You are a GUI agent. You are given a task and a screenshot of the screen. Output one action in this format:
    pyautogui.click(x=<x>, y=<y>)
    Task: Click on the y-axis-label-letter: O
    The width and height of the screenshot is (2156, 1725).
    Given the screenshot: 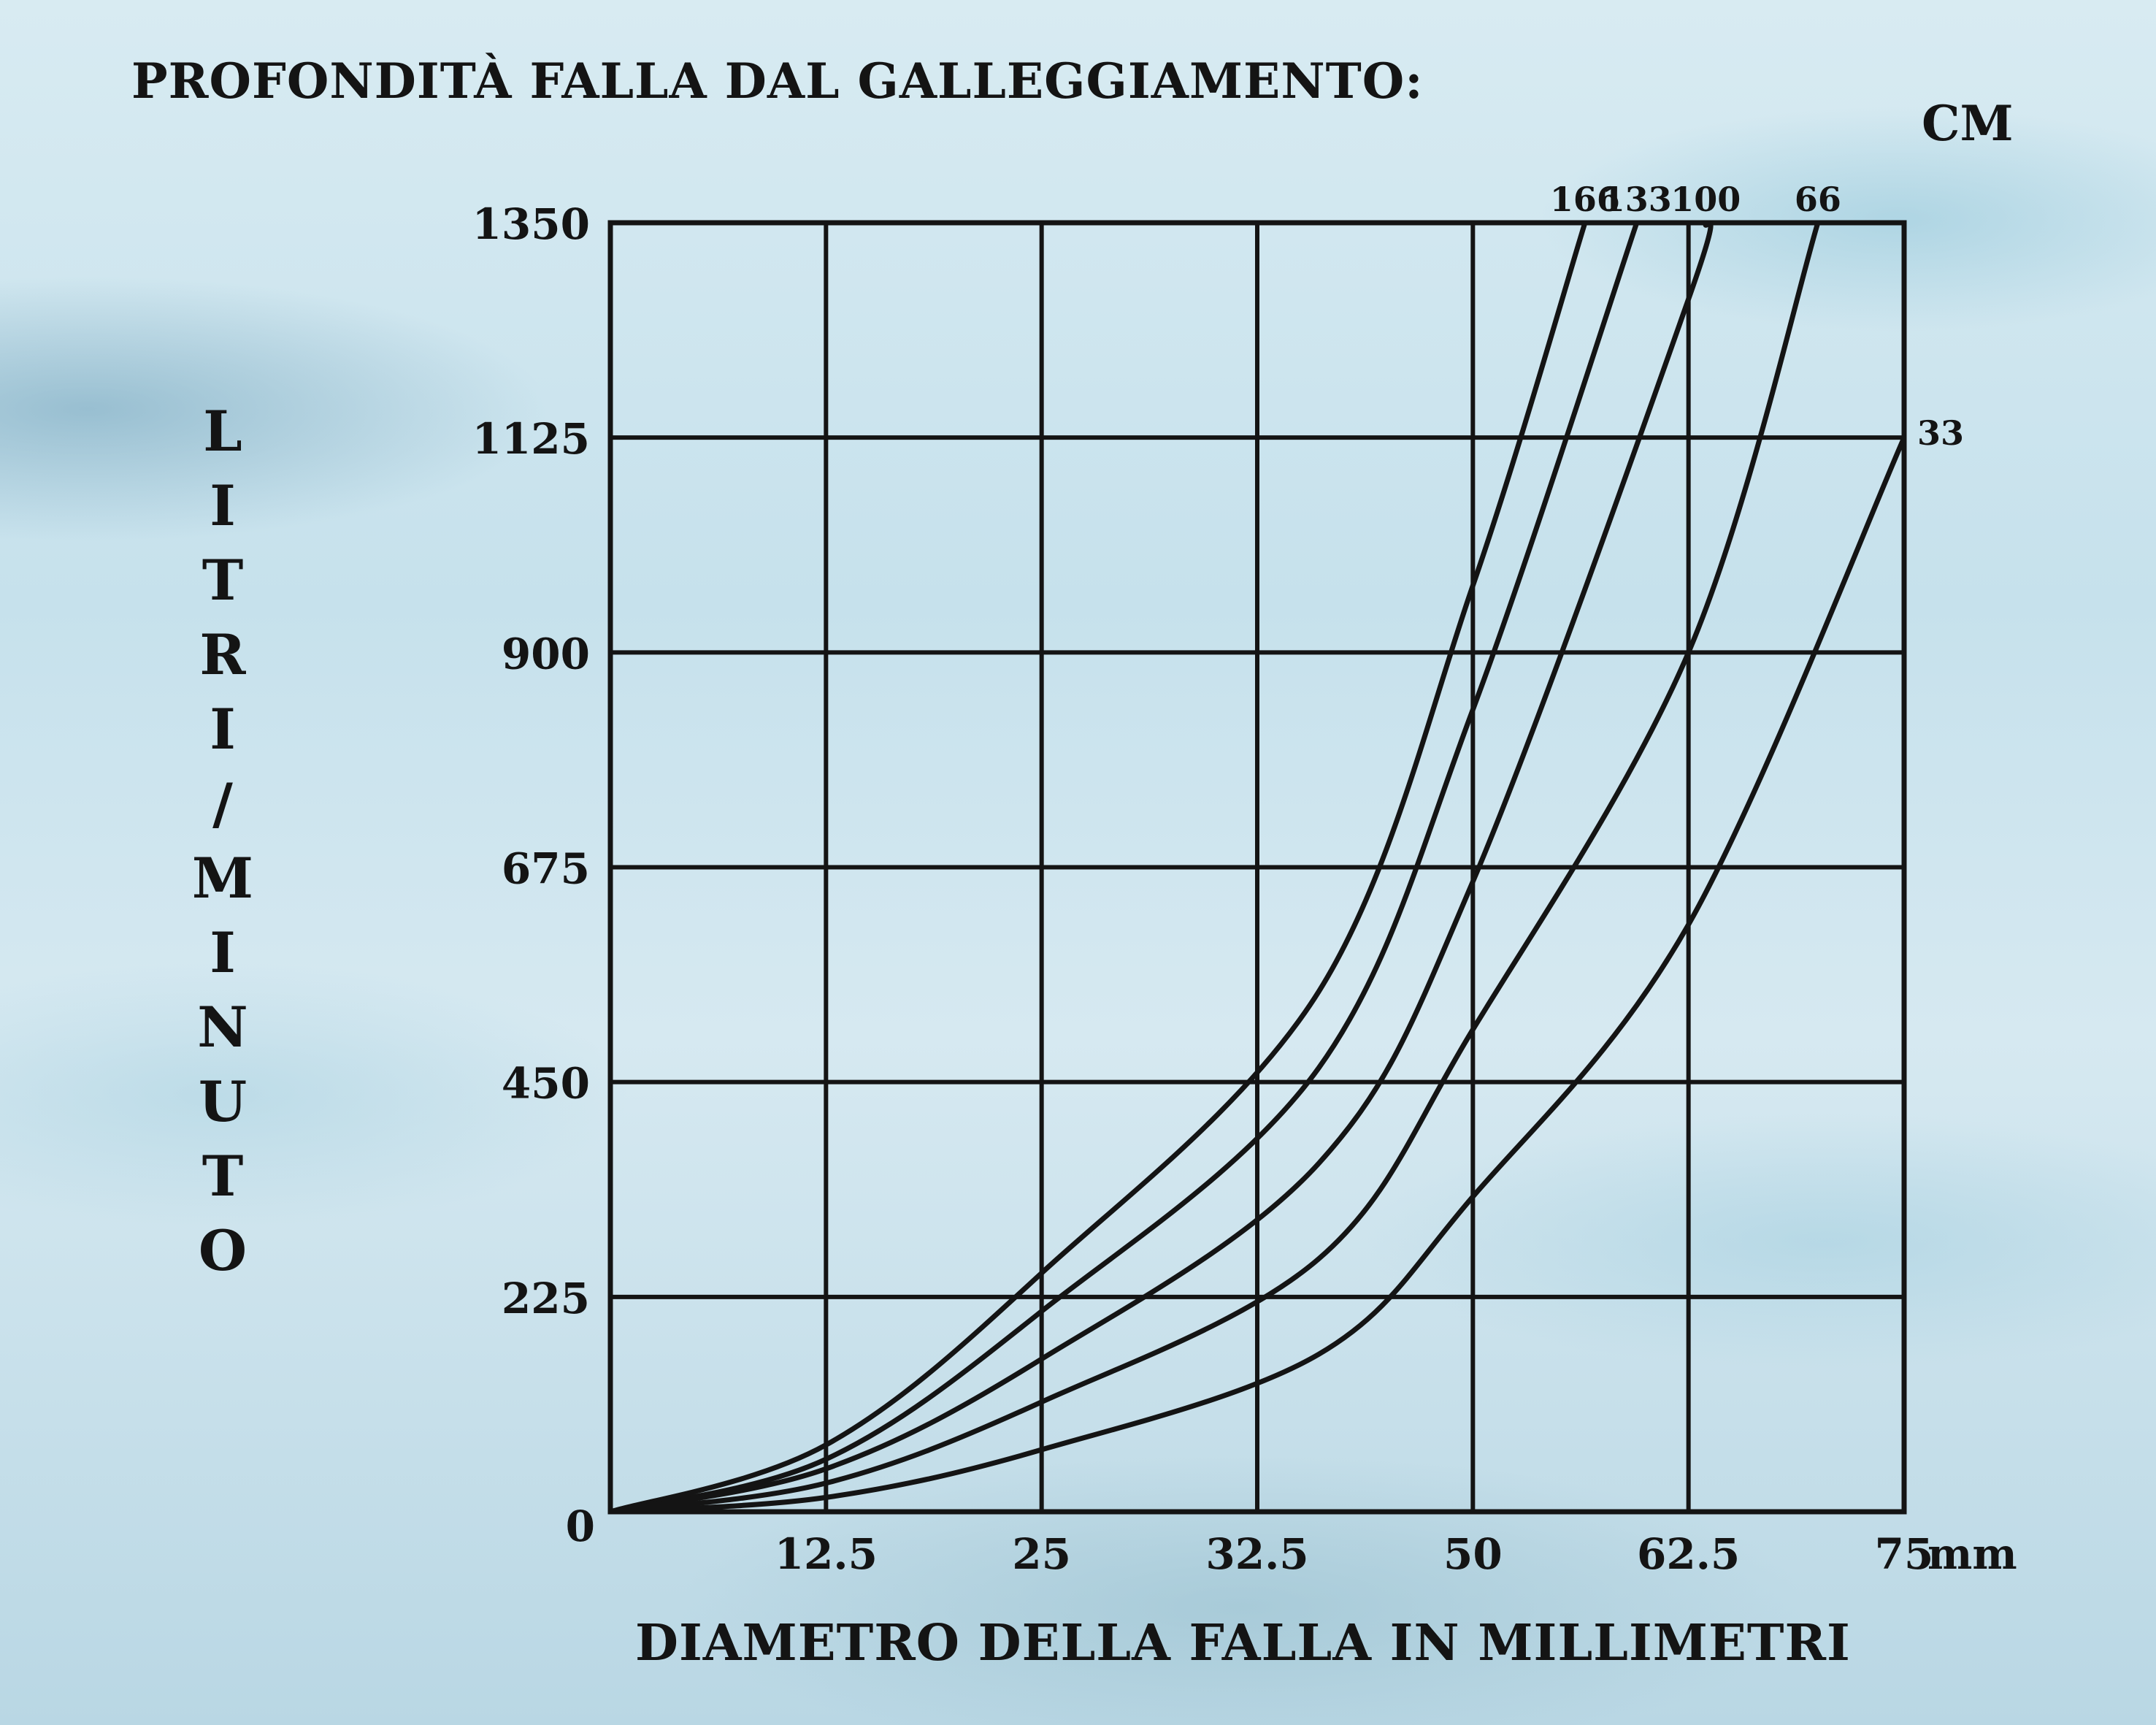 What is the action you would take?
    pyautogui.click(x=223, y=1250)
    